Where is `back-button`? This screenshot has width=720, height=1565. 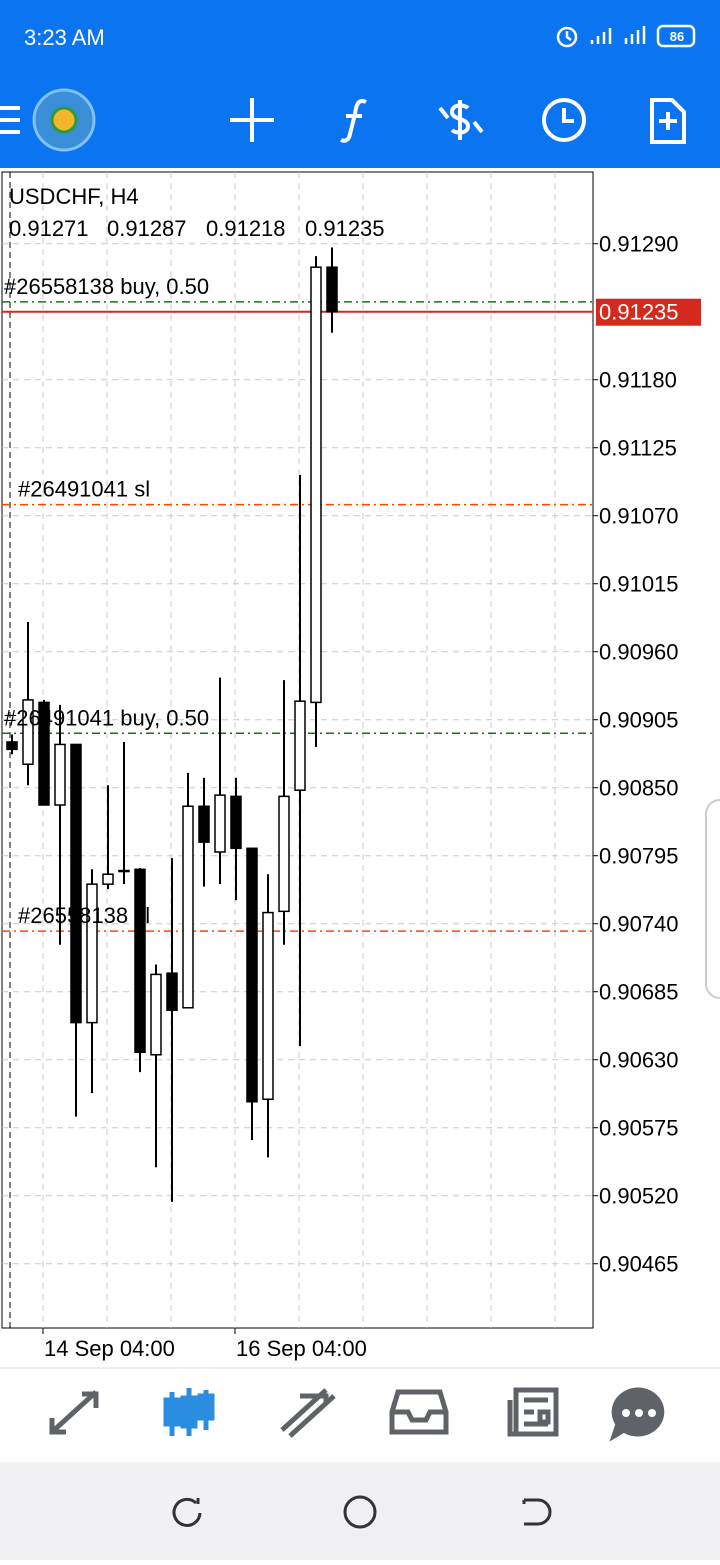 back-button is located at coordinates (537, 1512).